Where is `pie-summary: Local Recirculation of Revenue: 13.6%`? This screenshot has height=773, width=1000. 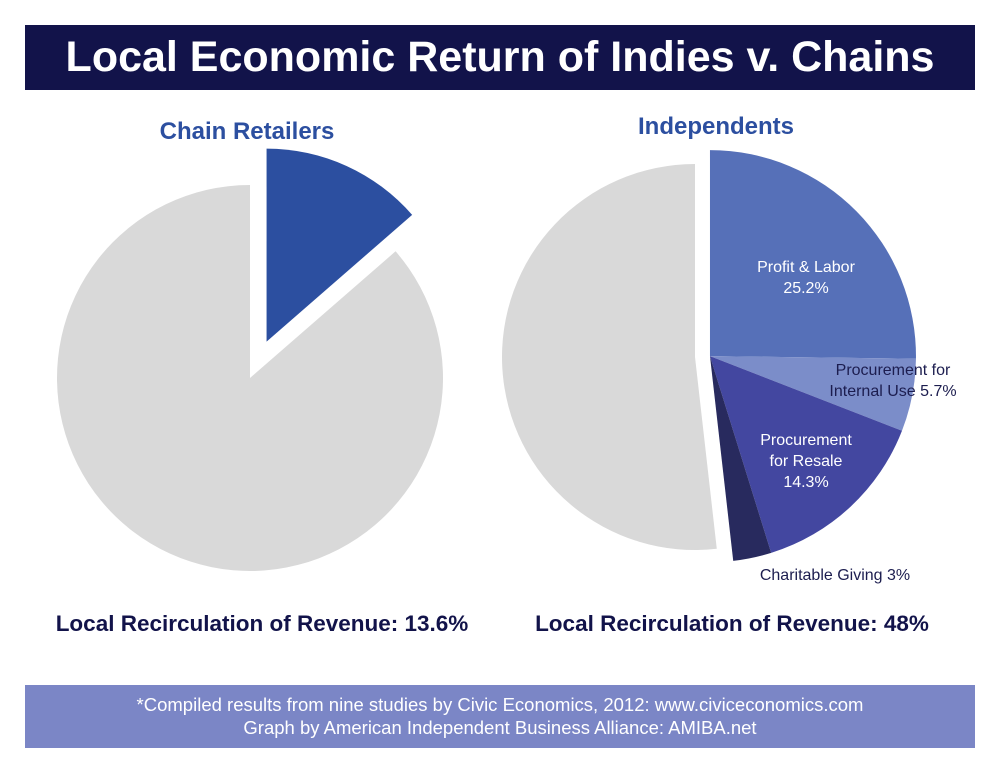
pie-summary: Local Recirculation of Revenue: 13.6% is located at coordinates (262, 623).